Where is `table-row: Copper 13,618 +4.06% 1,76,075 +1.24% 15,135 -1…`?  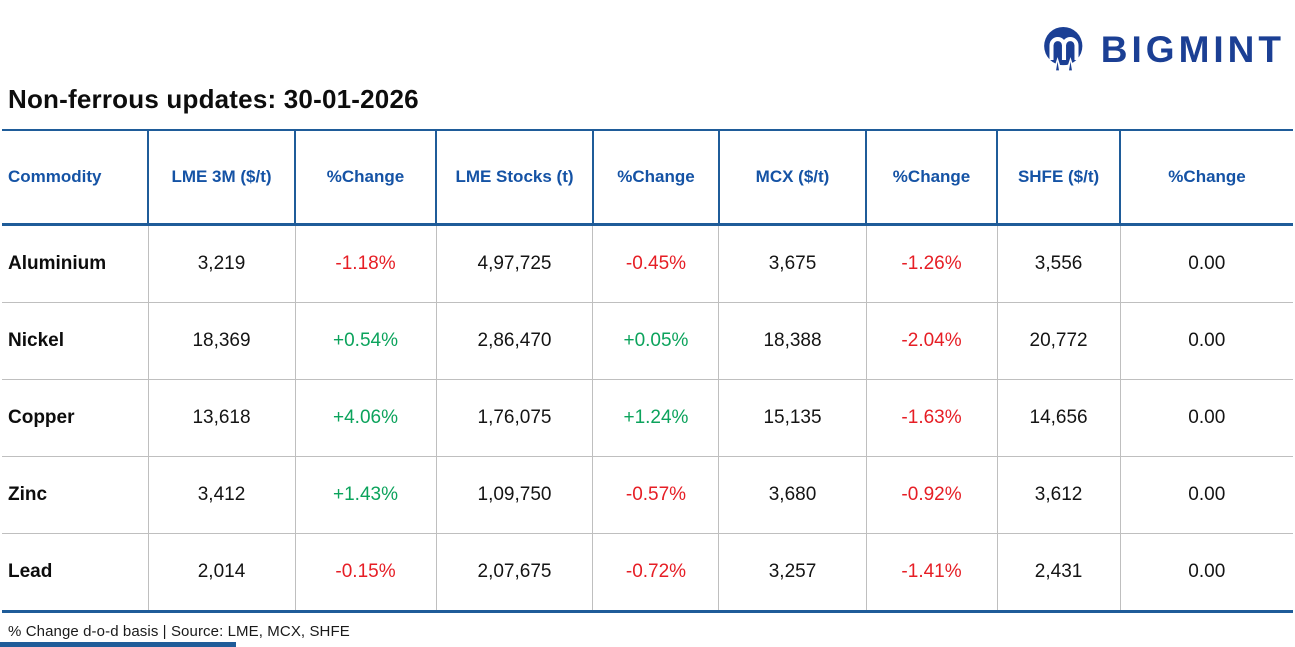 table-row: Copper 13,618 +4.06% 1,76,075 +1.24% 15,135 -1… is located at coordinates (647, 418).